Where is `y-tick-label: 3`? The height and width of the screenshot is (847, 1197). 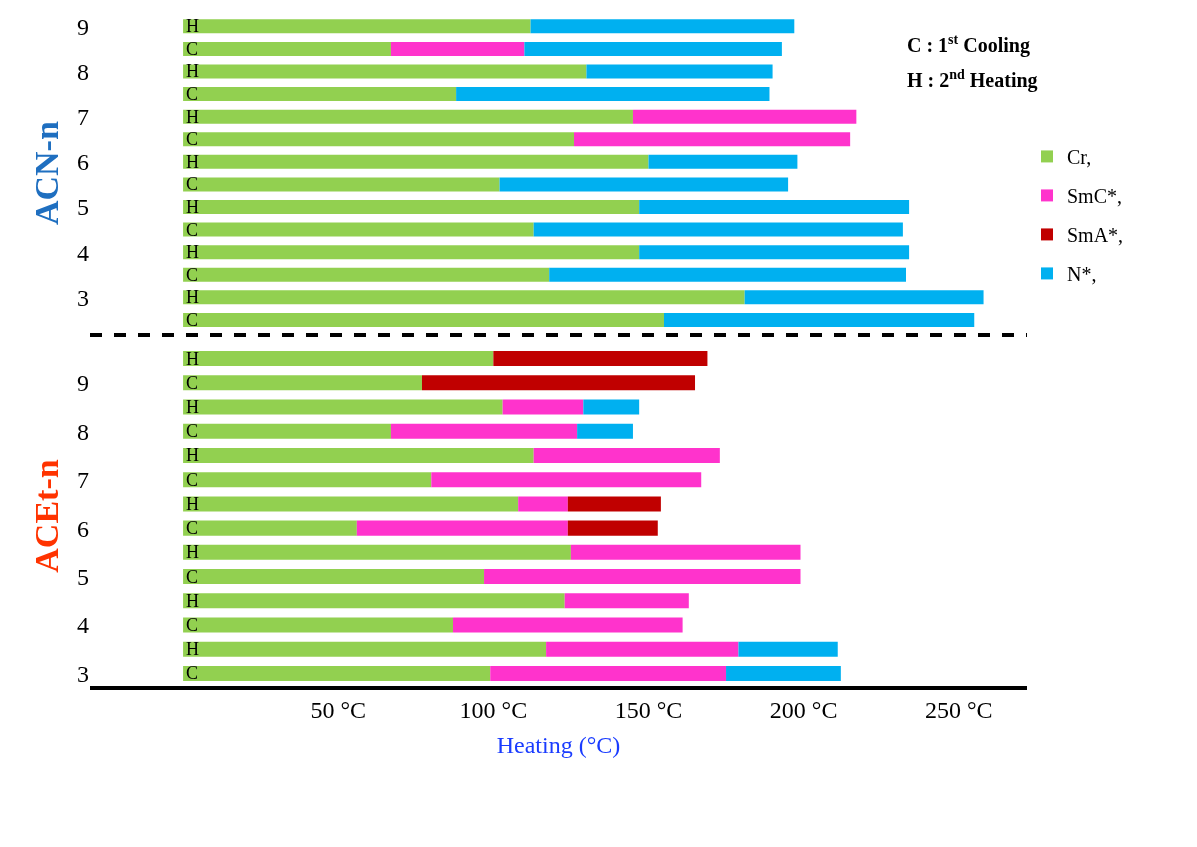 y-tick-label: 3 is located at coordinates (83, 297).